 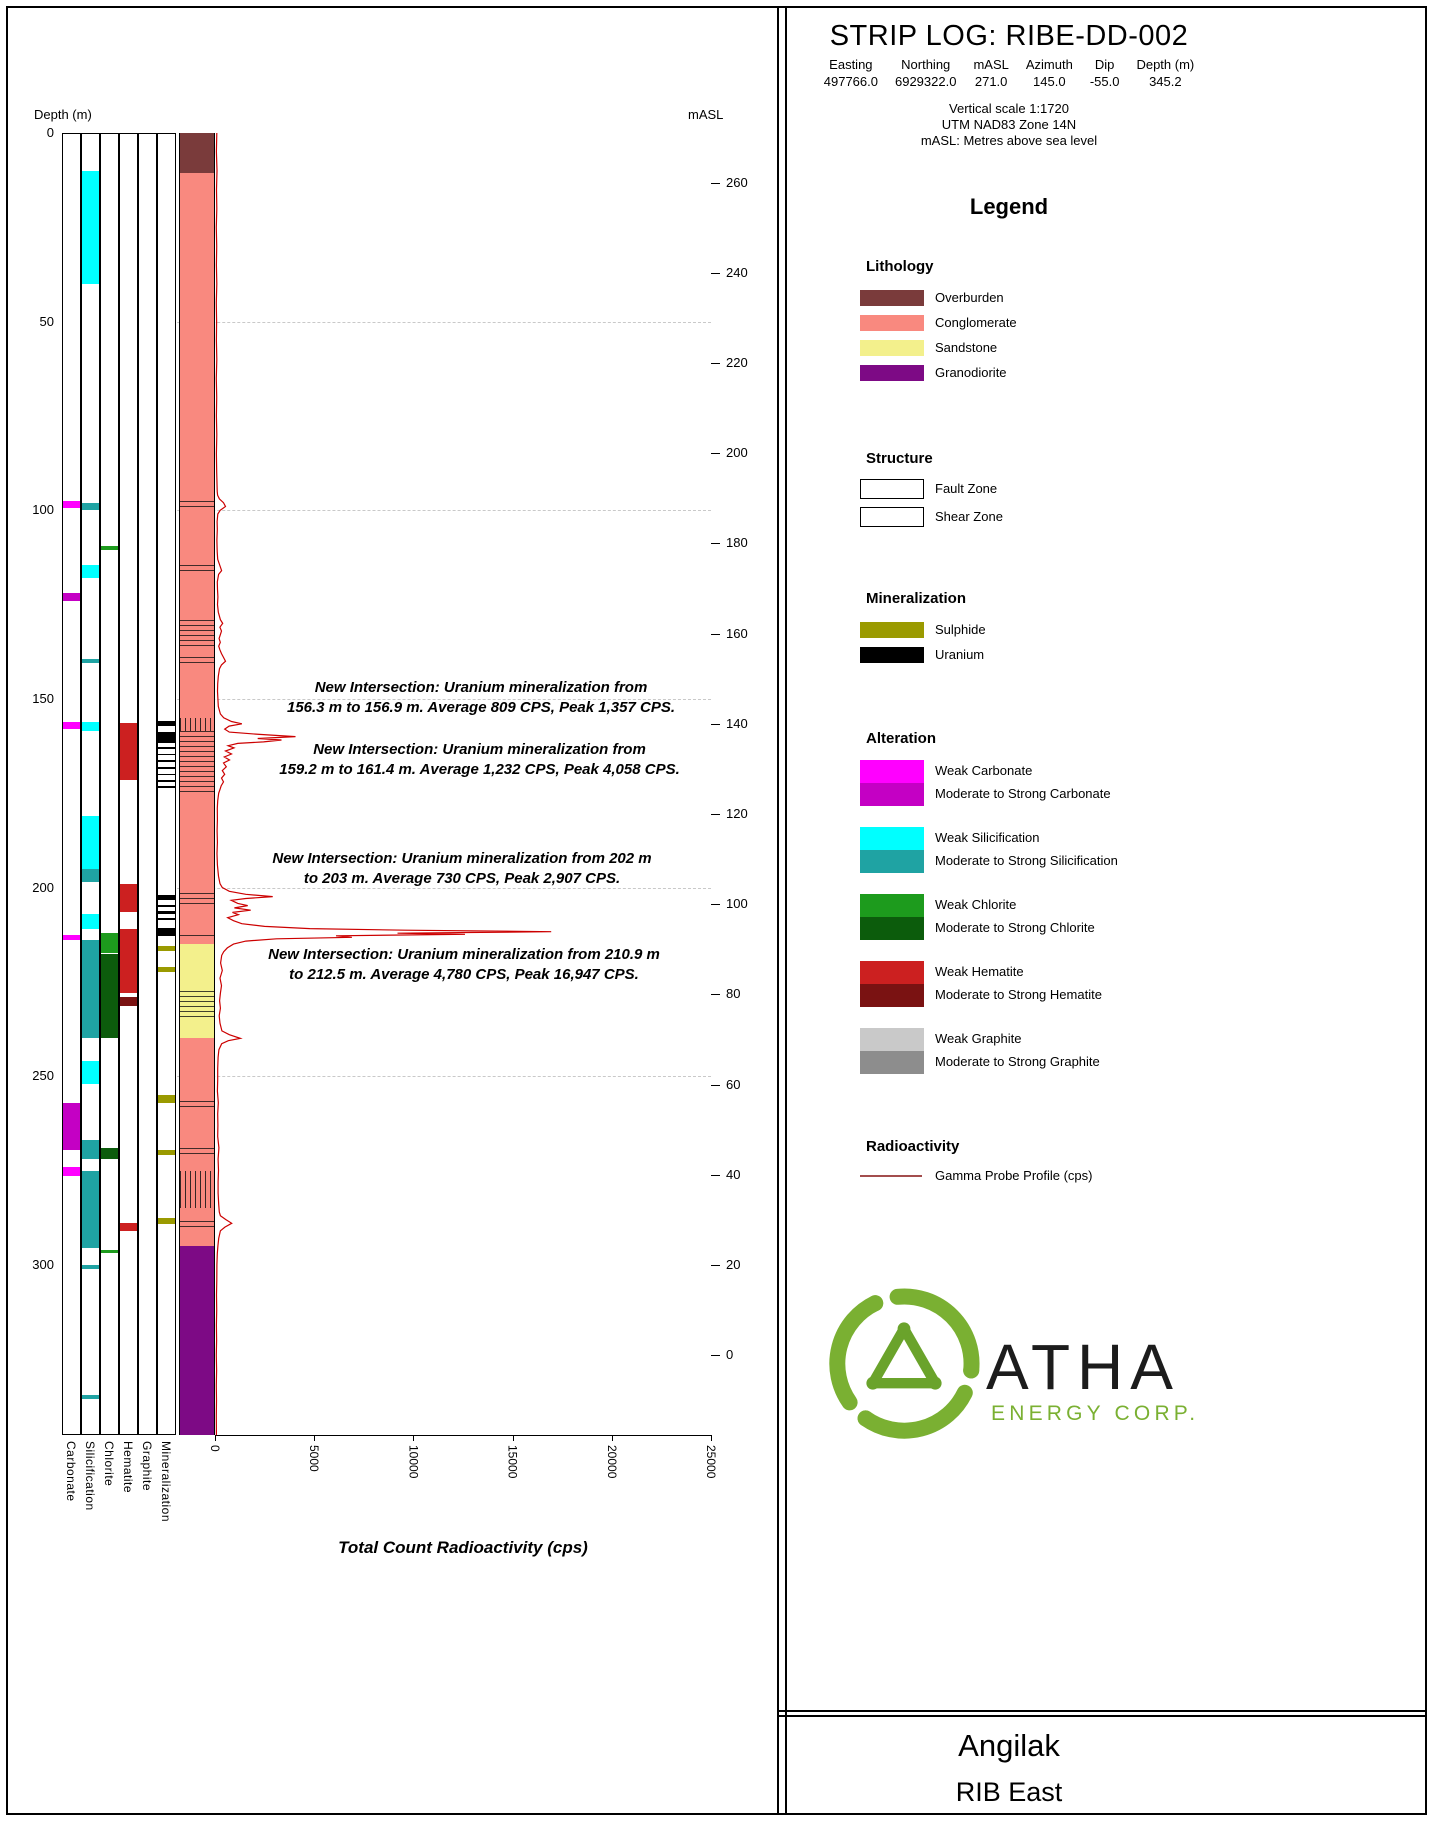 What do you see at coordinates (730, 1355) in the screenshot?
I see `masl-tick-label: 0` at bounding box center [730, 1355].